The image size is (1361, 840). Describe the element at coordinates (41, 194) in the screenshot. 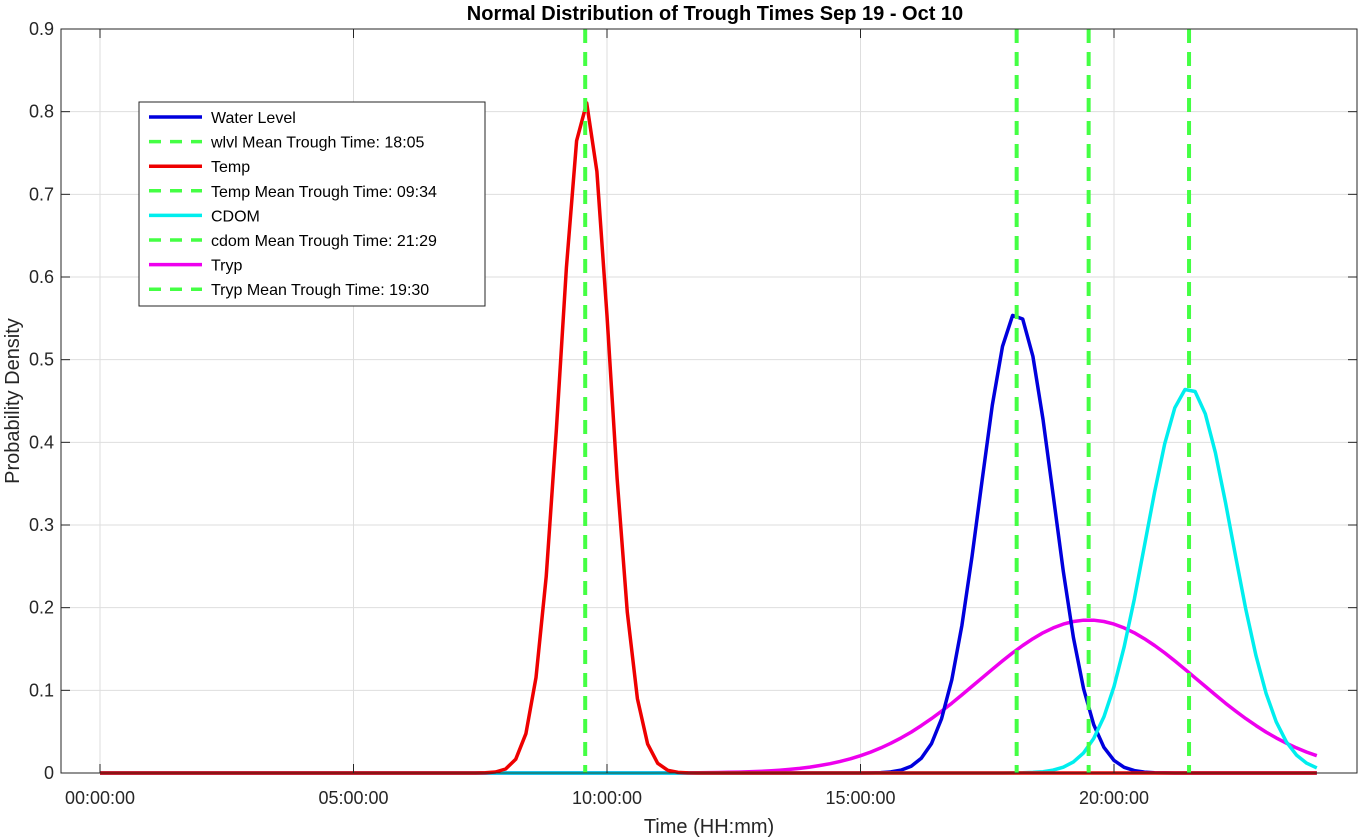

I see `y-tick-label: 0.7` at that location.